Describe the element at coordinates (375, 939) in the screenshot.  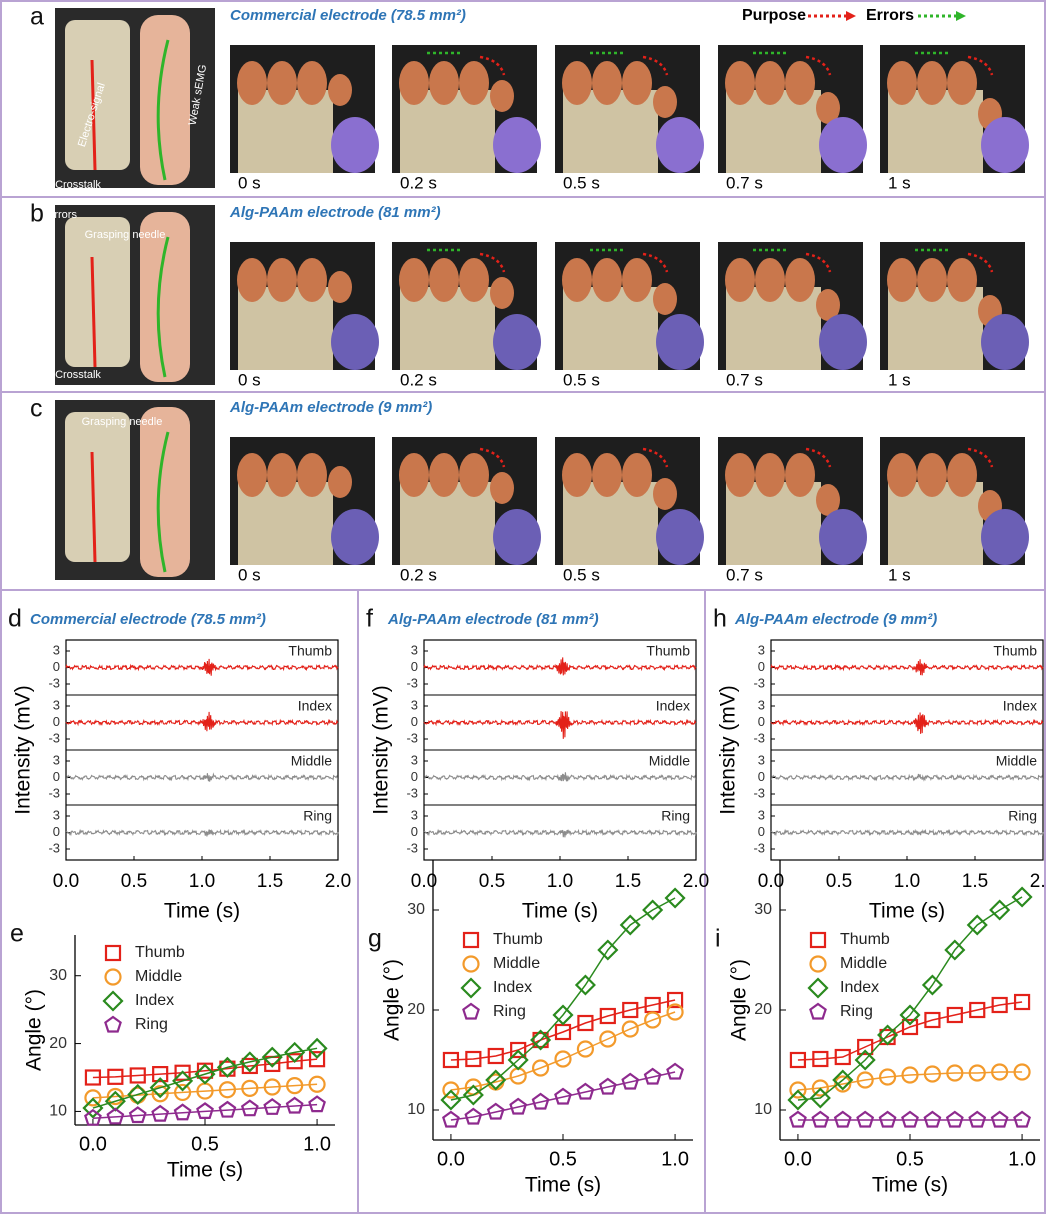
I see `panel-label: g` at that location.